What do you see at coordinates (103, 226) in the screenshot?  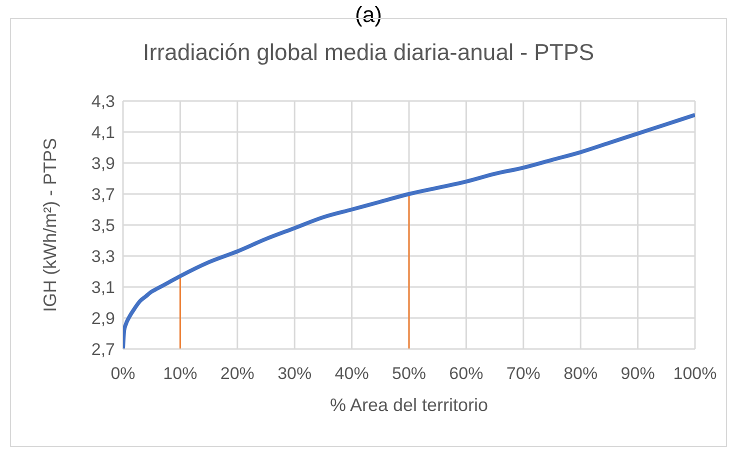 I see `y-tick-label: 3,5` at bounding box center [103, 226].